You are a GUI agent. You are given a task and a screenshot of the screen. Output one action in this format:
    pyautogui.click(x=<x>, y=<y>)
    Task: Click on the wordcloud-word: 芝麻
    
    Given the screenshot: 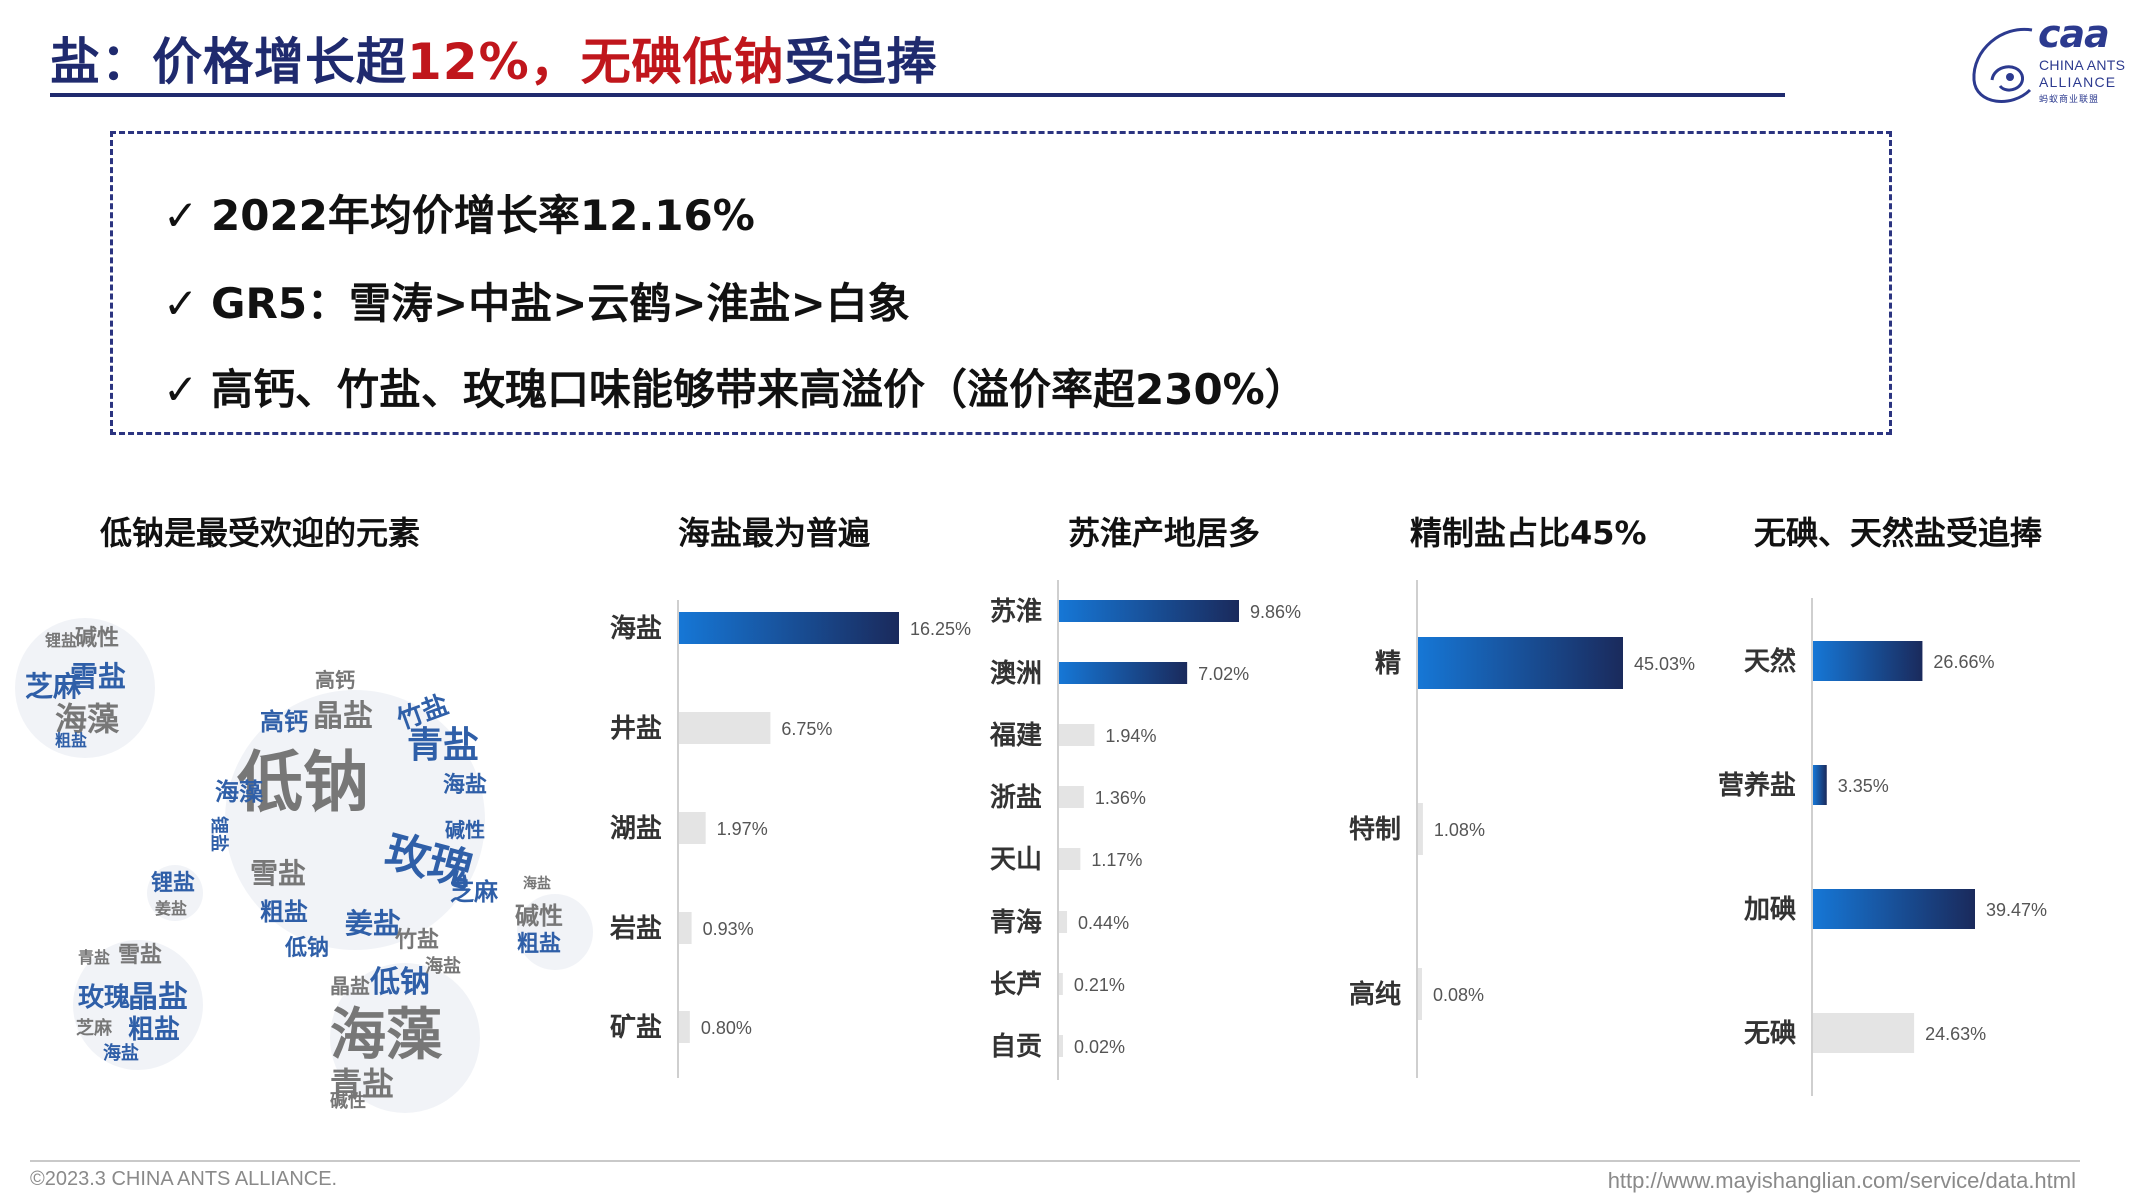 What is the action you would take?
    pyautogui.click(x=474, y=892)
    